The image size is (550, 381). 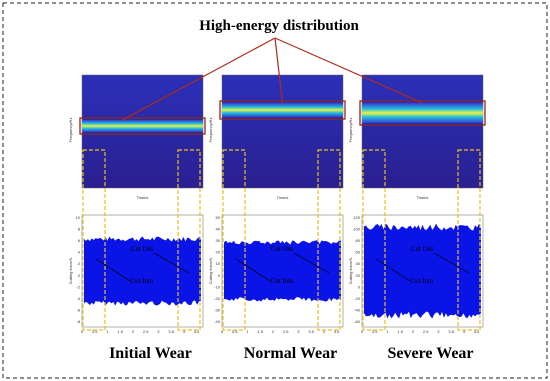 I want to click on y-tick-label: -60, so click(x=357, y=321).